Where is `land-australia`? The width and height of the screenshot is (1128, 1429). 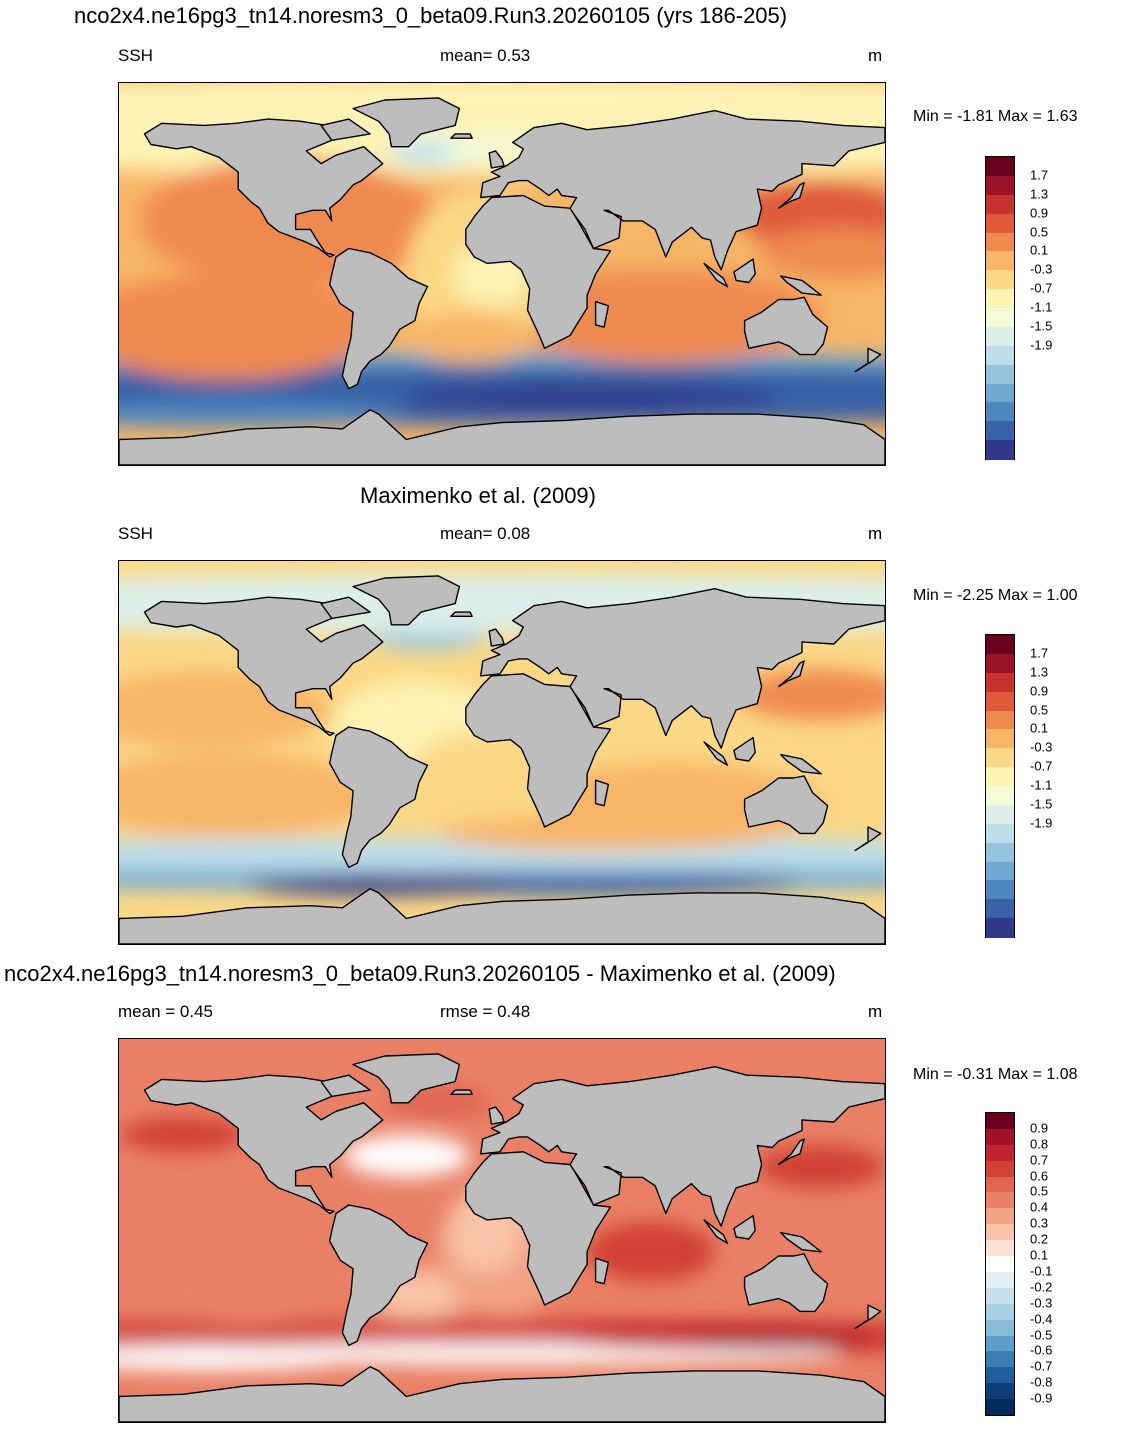 land-australia is located at coordinates (786, 805).